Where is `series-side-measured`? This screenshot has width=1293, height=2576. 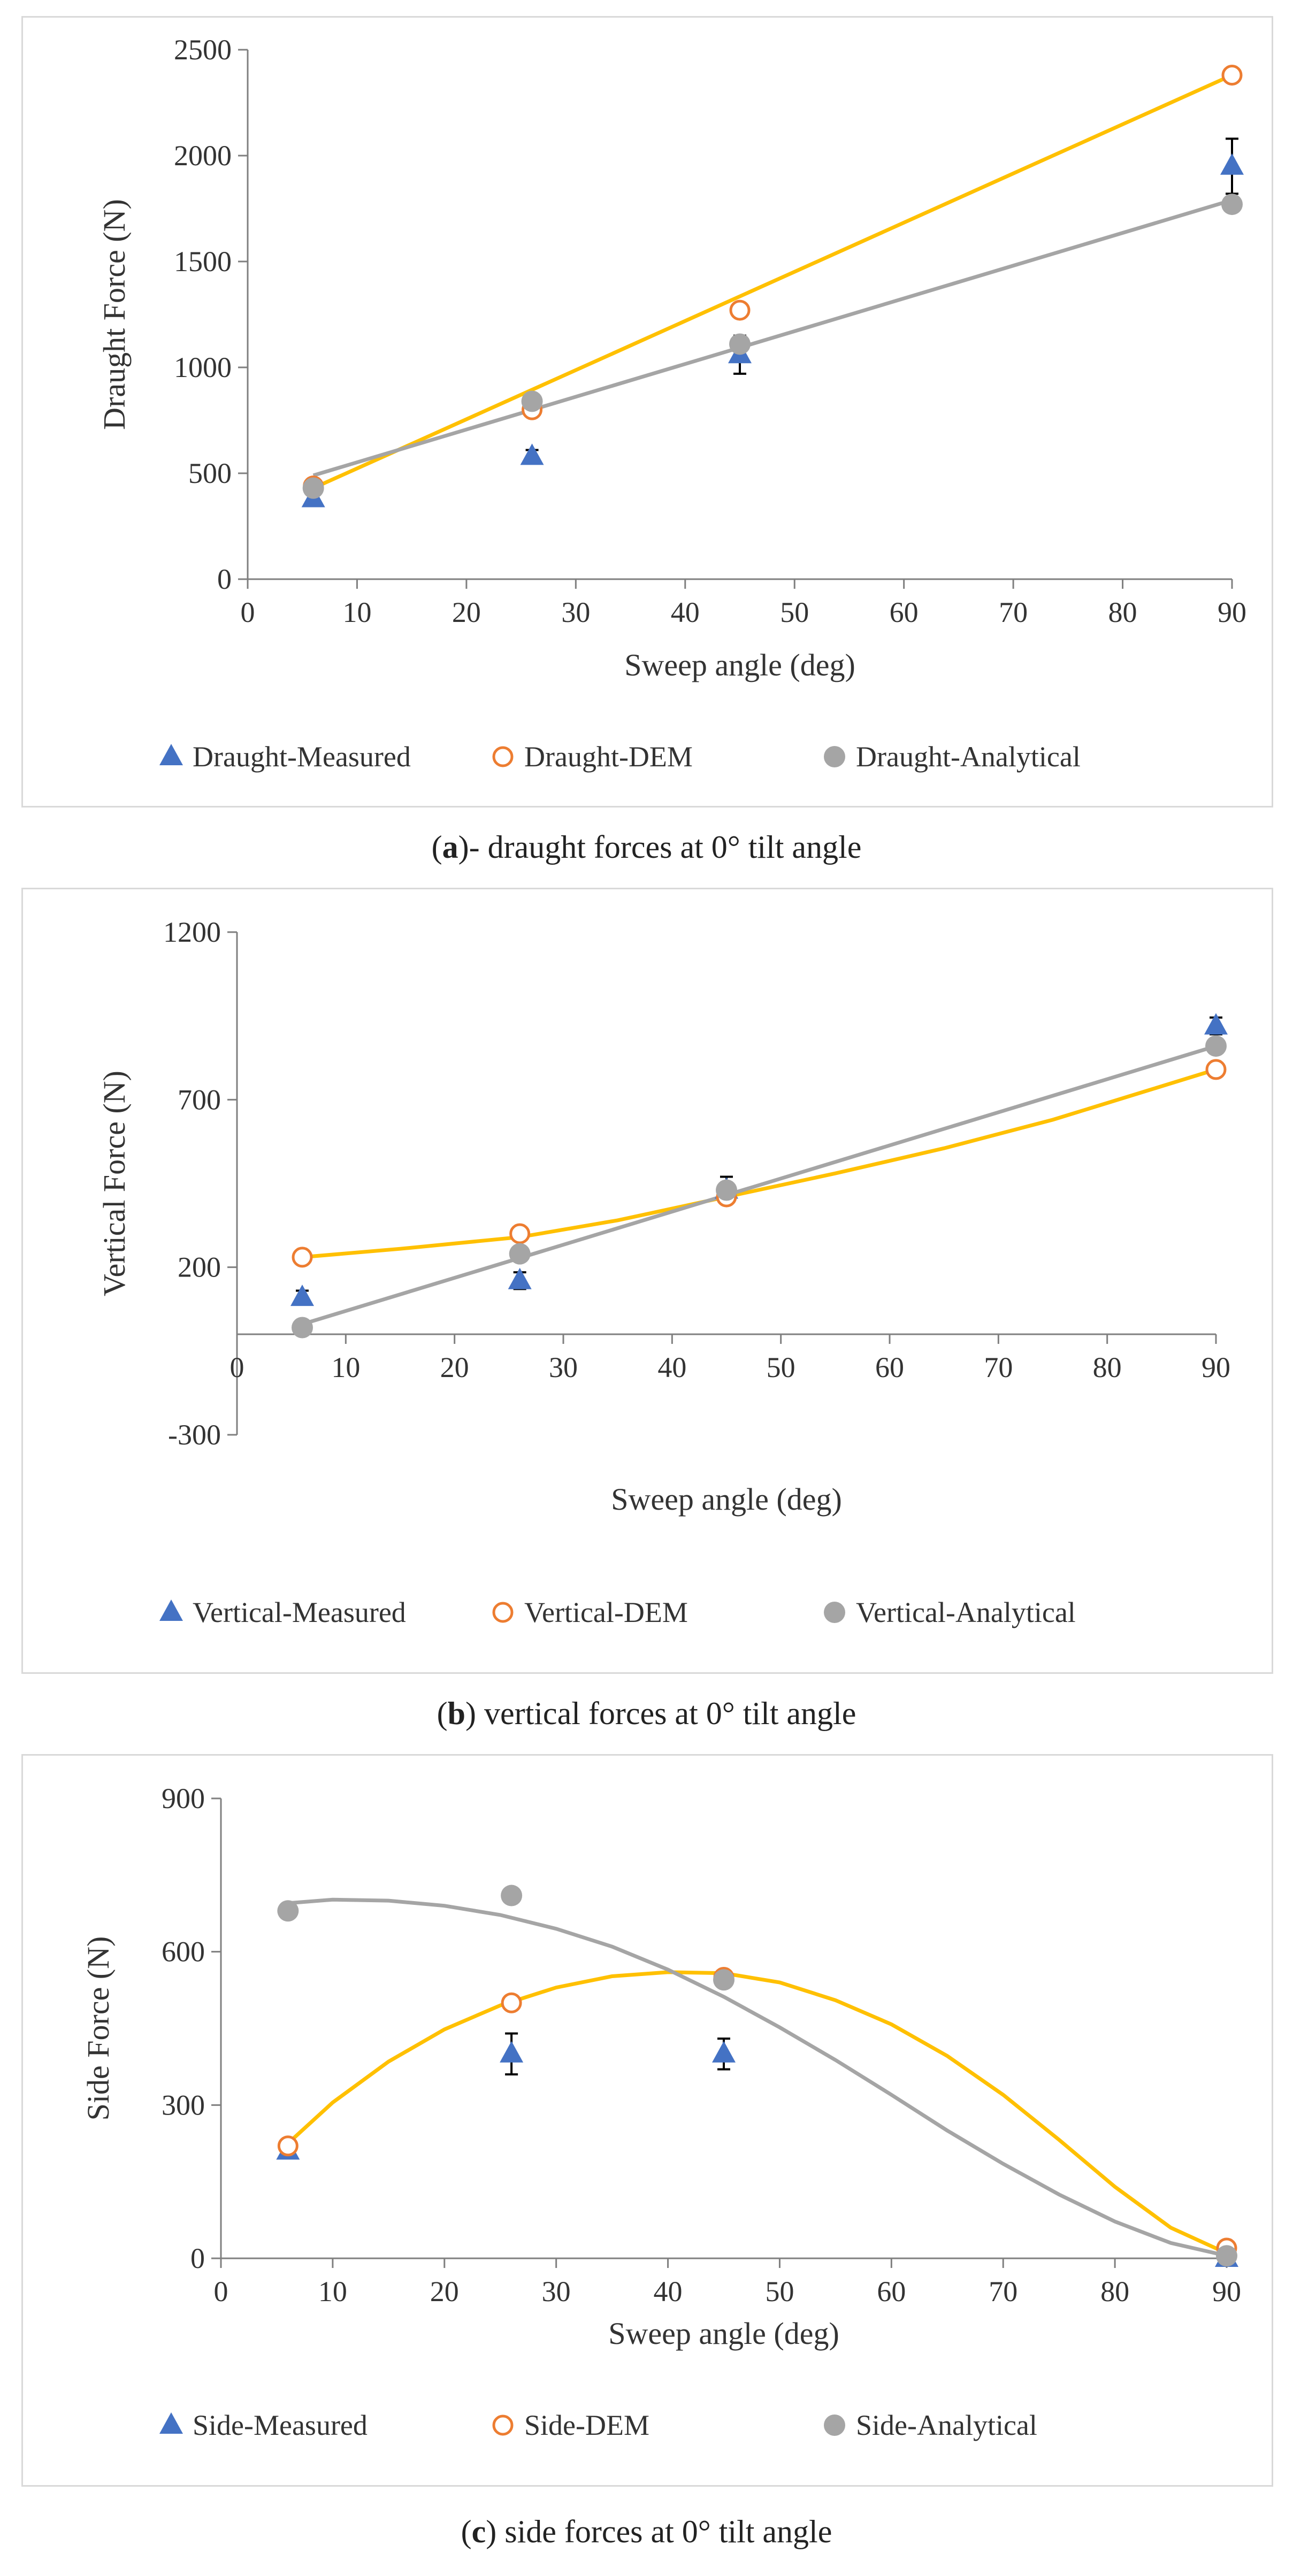 series-side-measured is located at coordinates (757, 2149).